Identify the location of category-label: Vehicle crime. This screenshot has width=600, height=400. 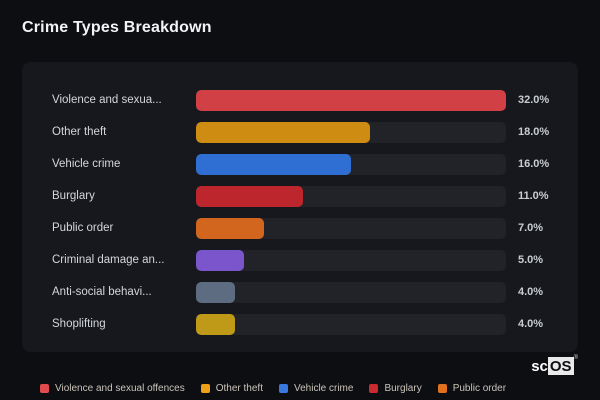
(86, 164).